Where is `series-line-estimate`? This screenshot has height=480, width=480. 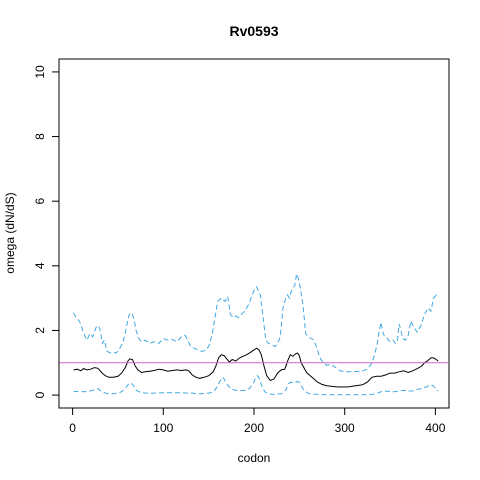
series-line-estimate is located at coordinates (256, 367).